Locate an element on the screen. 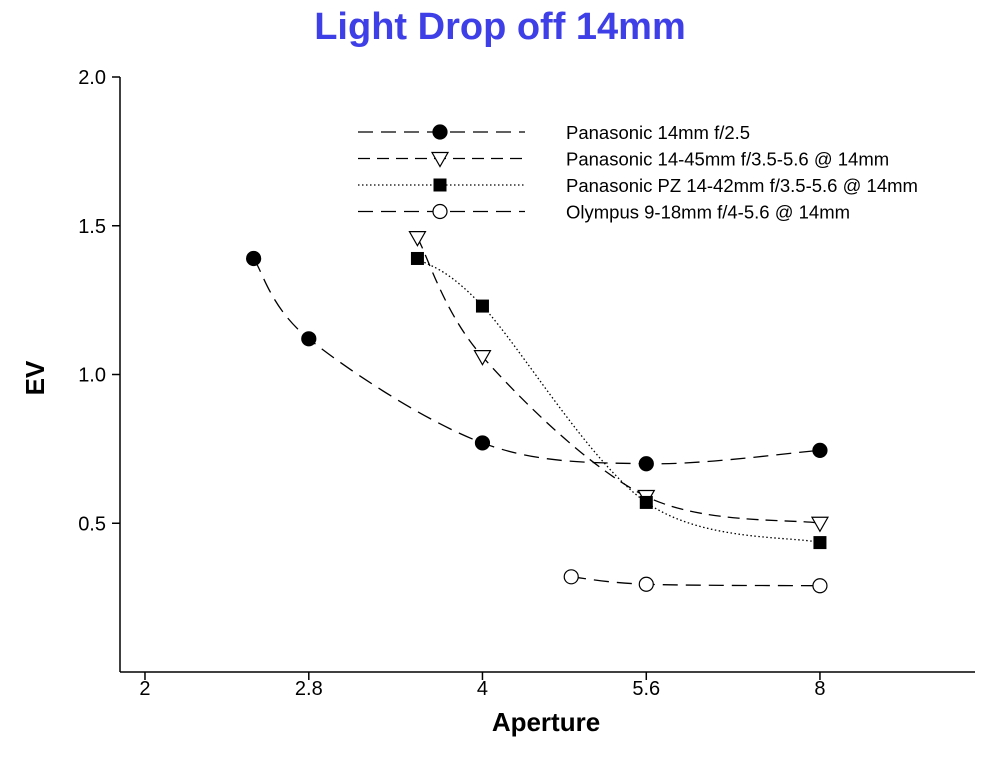  x-axis-label: Aperture is located at coordinates (546, 722).